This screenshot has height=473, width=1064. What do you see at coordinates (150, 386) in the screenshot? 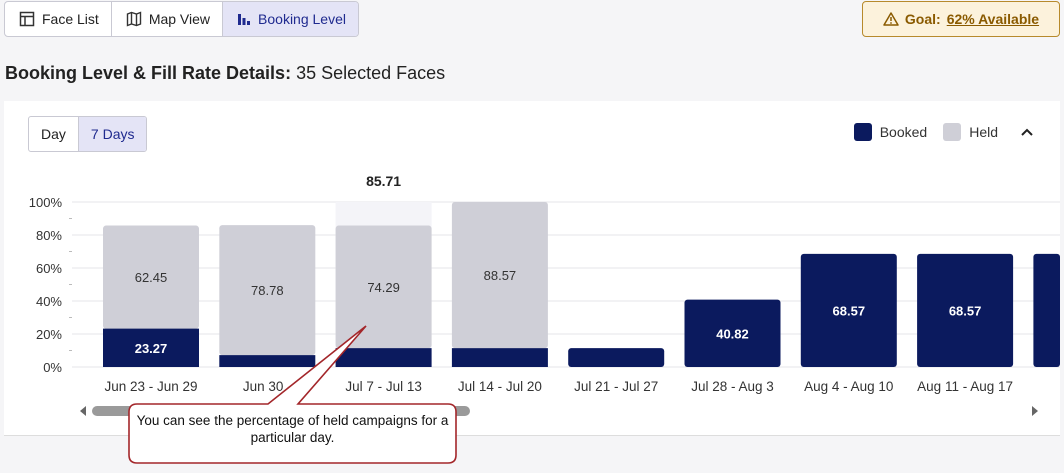
I see `x-tick-label: Jun 23 - Jun 29` at bounding box center [150, 386].